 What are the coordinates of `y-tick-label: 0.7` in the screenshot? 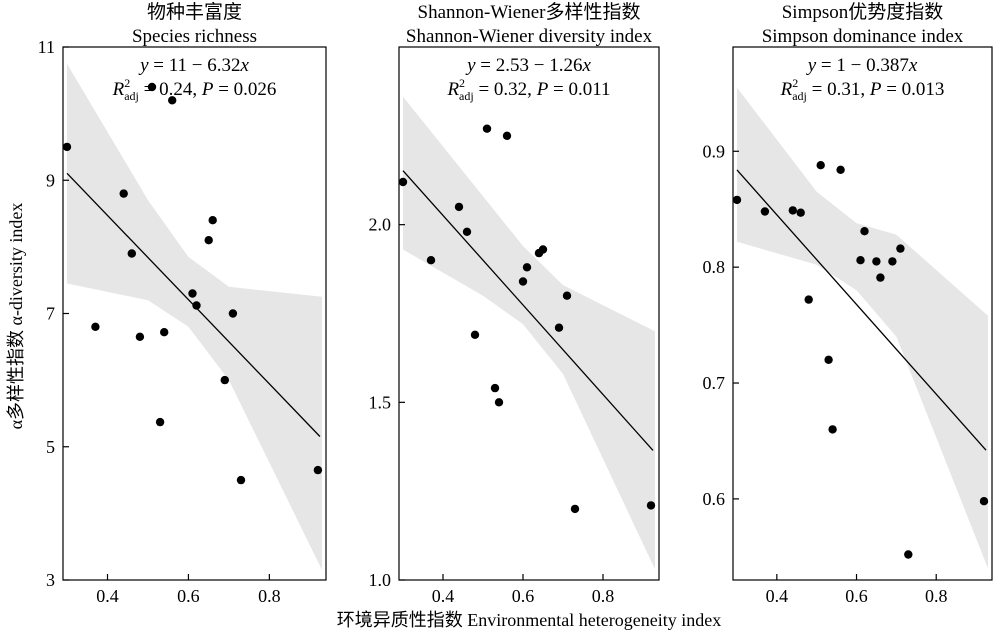 It's located at (714, 383).